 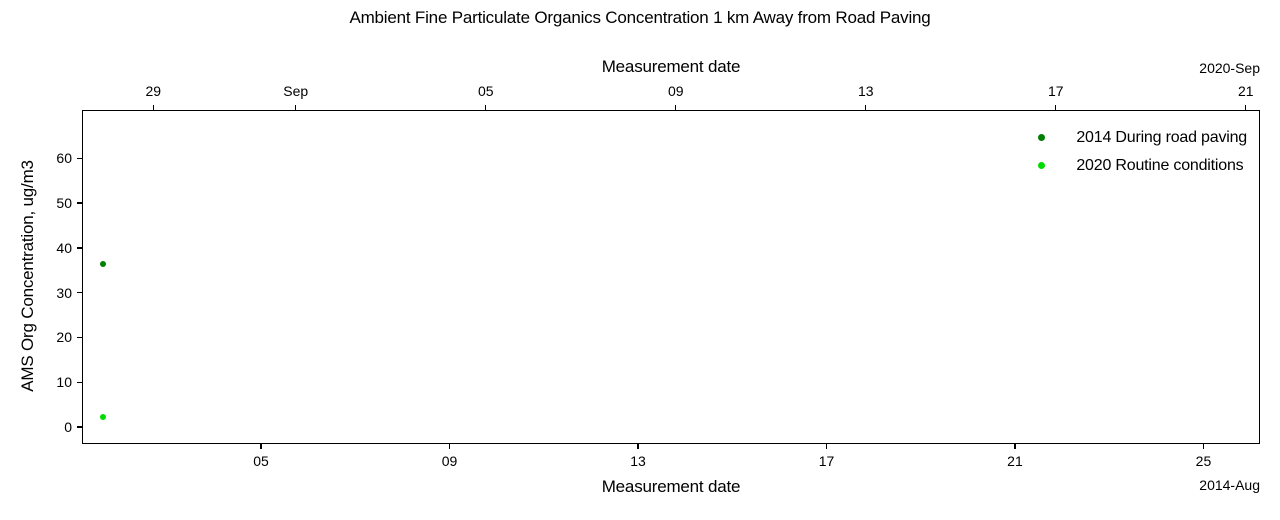 I want to click on legend-label-2020: 2020 Routine conditions, so click(x=1160, y=165).